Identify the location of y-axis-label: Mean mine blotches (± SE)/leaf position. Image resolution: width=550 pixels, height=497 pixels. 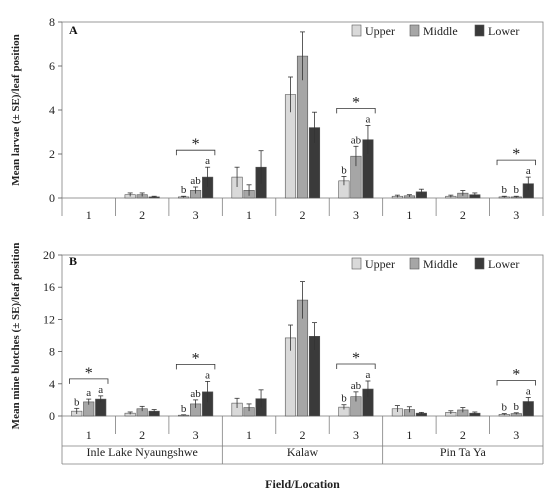
(16, 336).